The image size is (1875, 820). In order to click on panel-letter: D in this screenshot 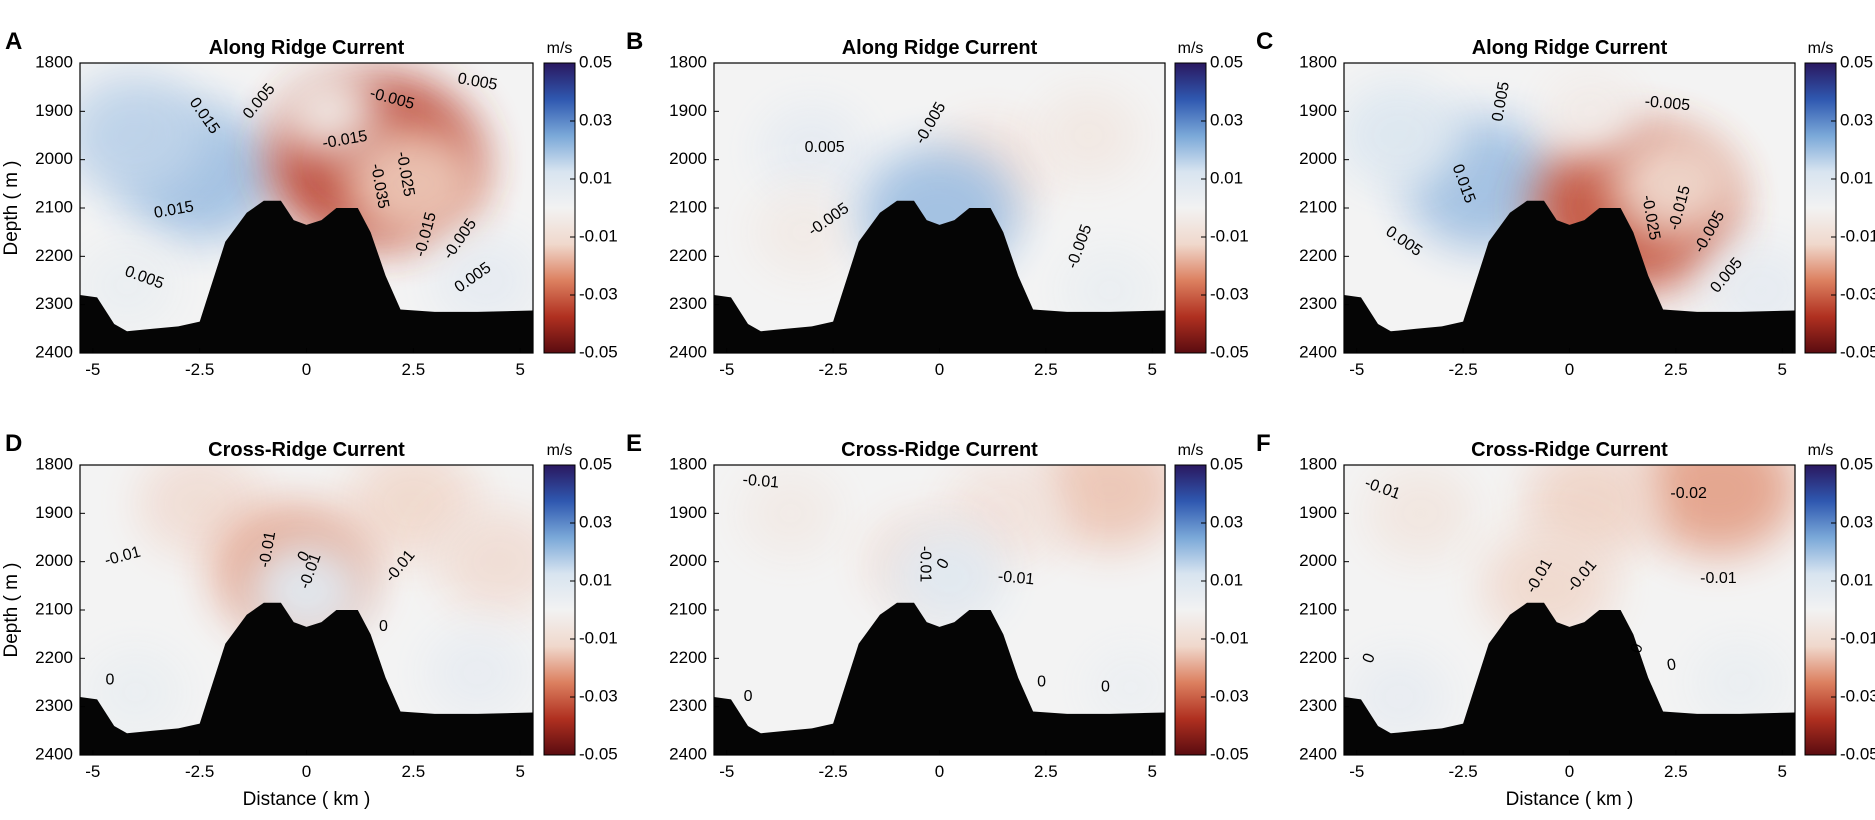, I will do `click(13, 443)`.